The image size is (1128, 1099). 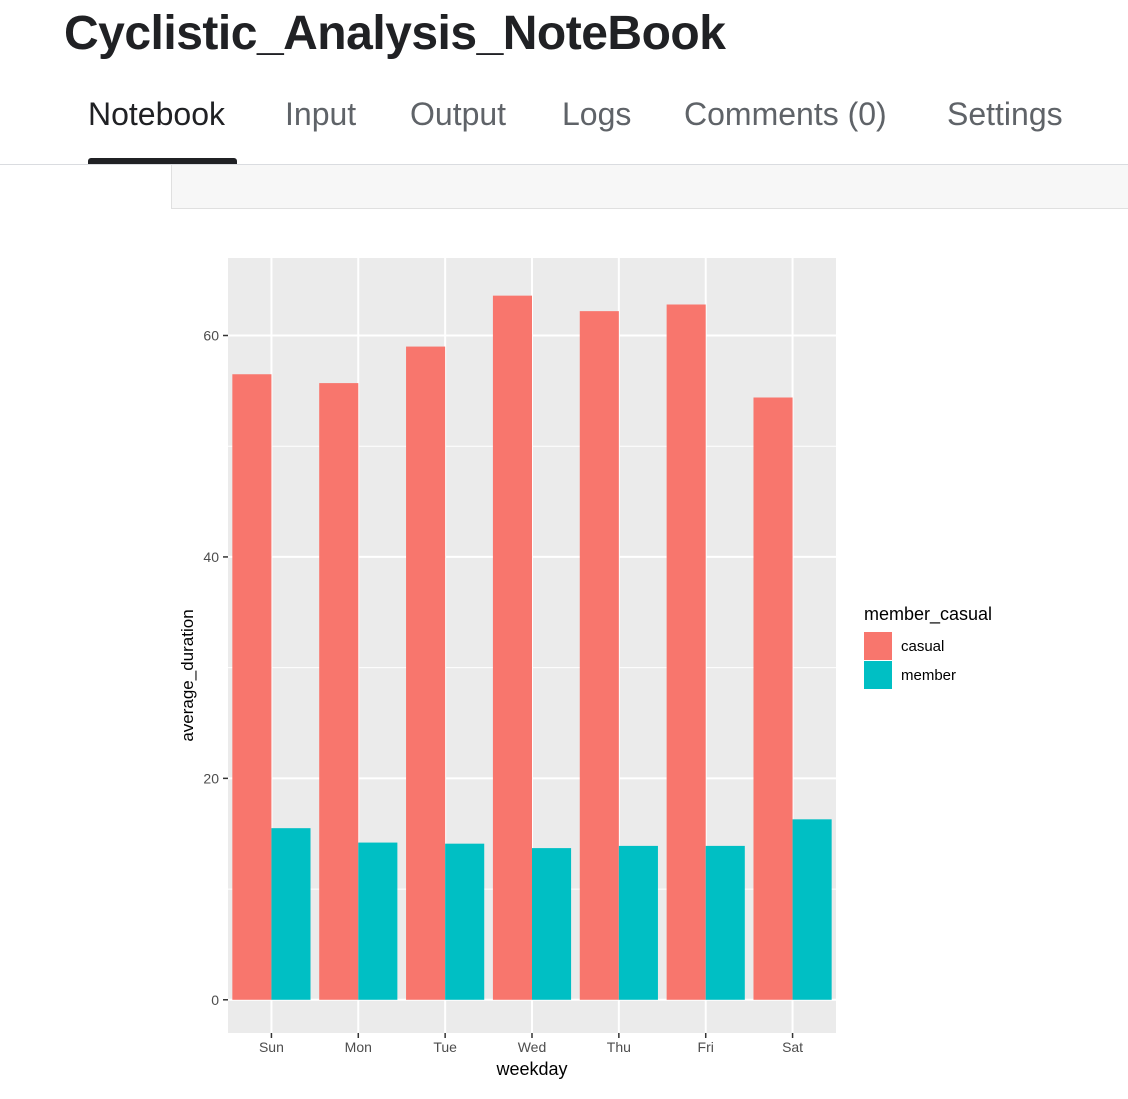 What do you see at coordinates (358, 1047) in the screenshot?
I see `x-tick-label: Mon` at bounding box center [358, 1047].